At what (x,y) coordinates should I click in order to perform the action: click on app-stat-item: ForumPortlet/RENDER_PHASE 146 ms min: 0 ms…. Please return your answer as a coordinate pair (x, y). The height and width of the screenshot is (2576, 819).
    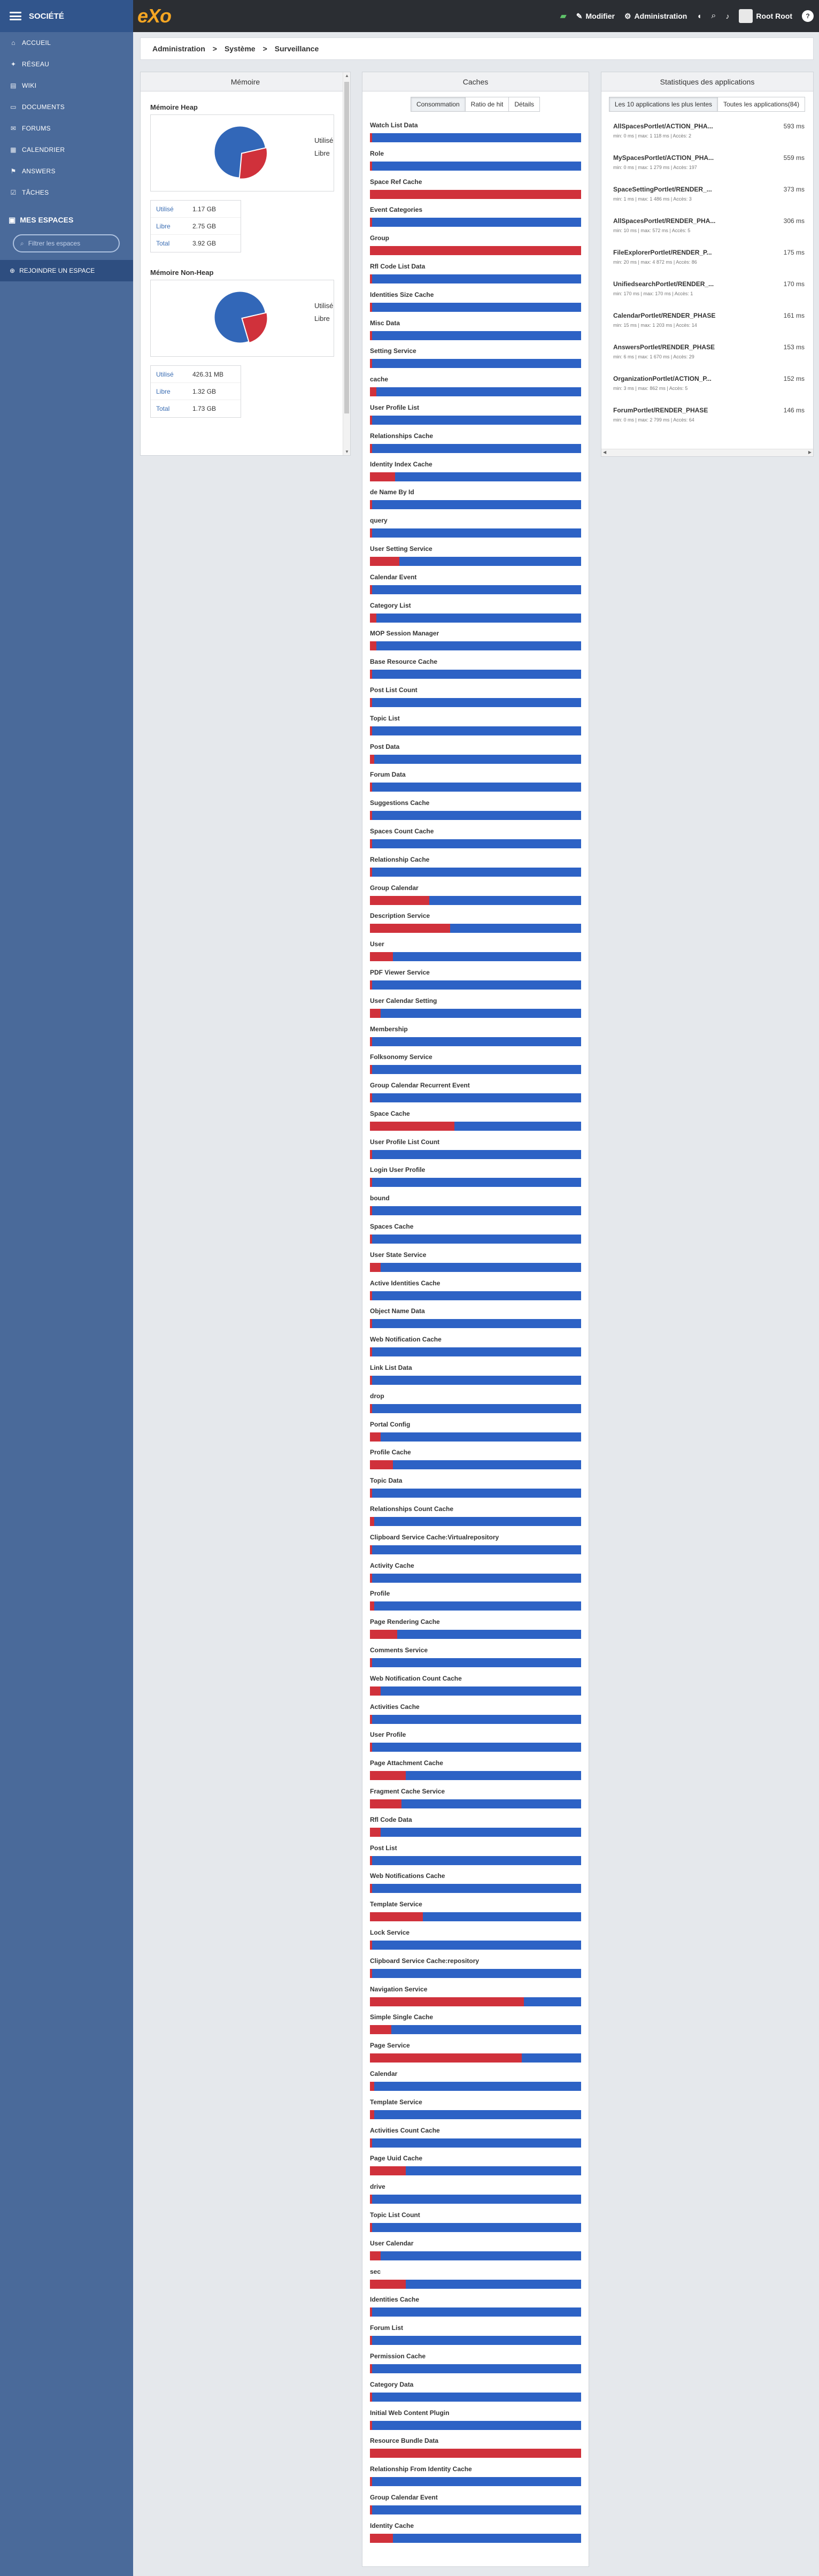
    Looking at the image, I should click on (709, 422).